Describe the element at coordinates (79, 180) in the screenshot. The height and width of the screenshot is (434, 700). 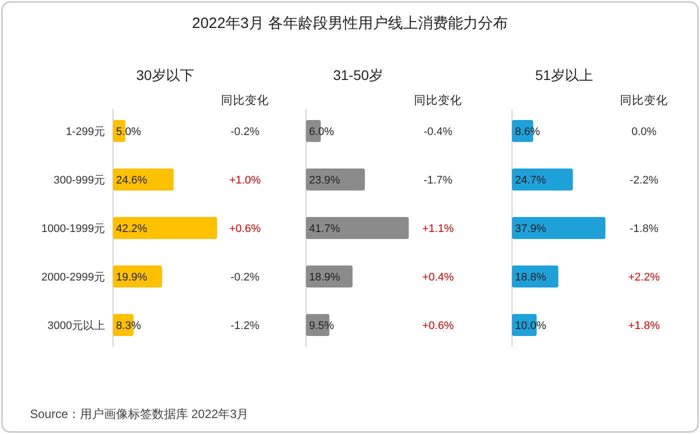
I see `y-tick-label: 300-999元` at that location.